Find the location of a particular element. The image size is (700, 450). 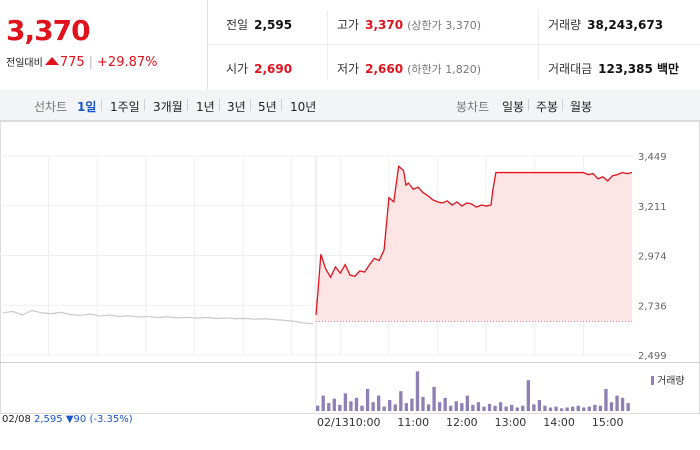

divider is located at coordinates (207, 45).